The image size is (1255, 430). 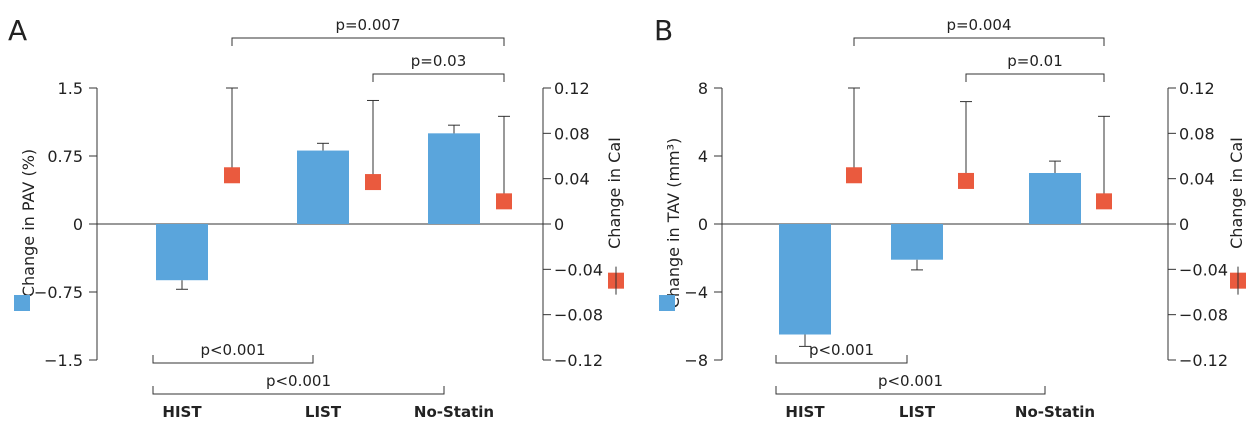 What do you see at coordinates (703, 156) in the screenshot?
I see `left-tick-label: 4` at bounding box center [703, 156].